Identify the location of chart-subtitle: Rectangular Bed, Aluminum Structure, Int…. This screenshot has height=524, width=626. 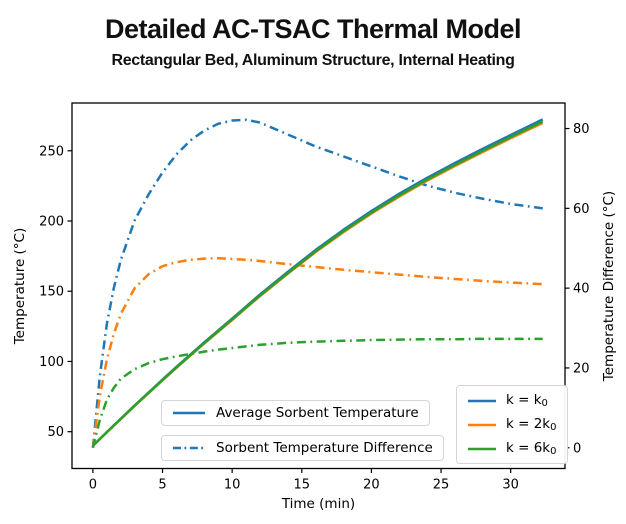
(313, 60).